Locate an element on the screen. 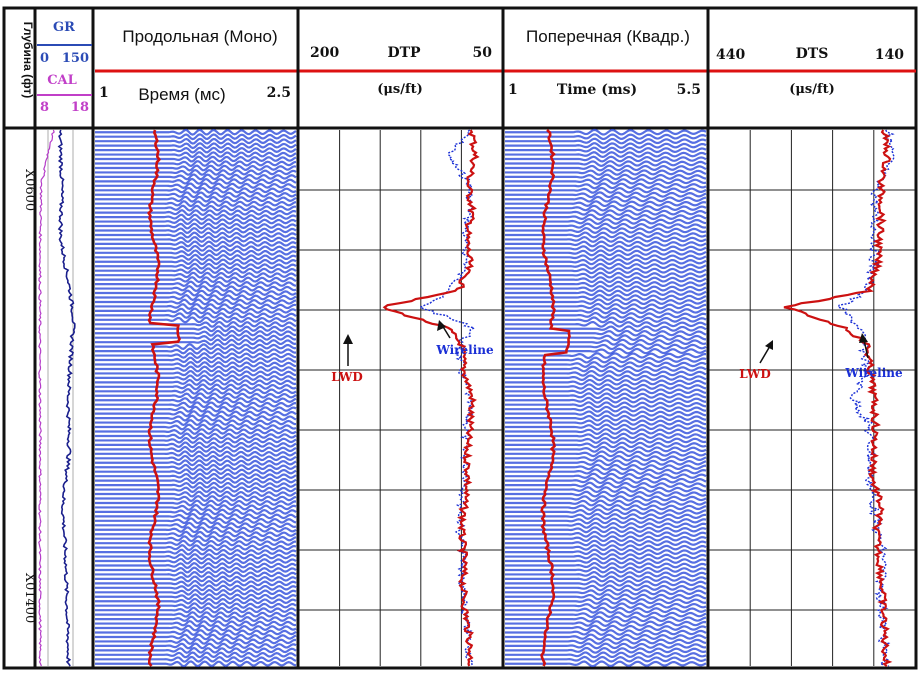  dtp-axis-label: DTP is located at coordinates (404, 53).